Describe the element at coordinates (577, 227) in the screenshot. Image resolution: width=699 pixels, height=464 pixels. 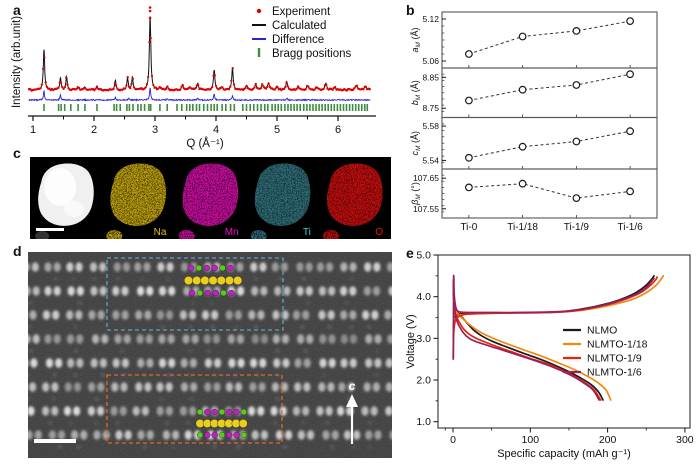
I see `category-label: Ti-1/9` at that location.